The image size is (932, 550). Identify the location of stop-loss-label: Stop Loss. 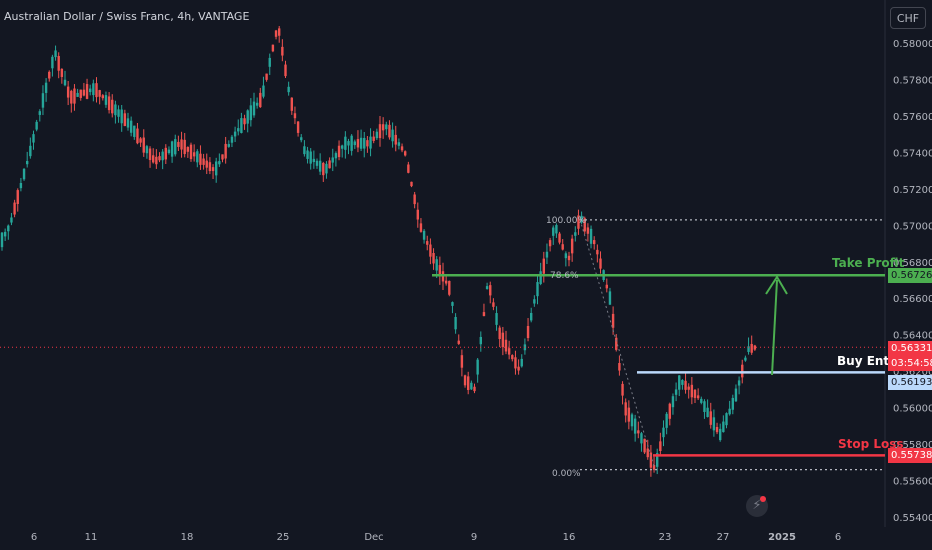
(871, 444).